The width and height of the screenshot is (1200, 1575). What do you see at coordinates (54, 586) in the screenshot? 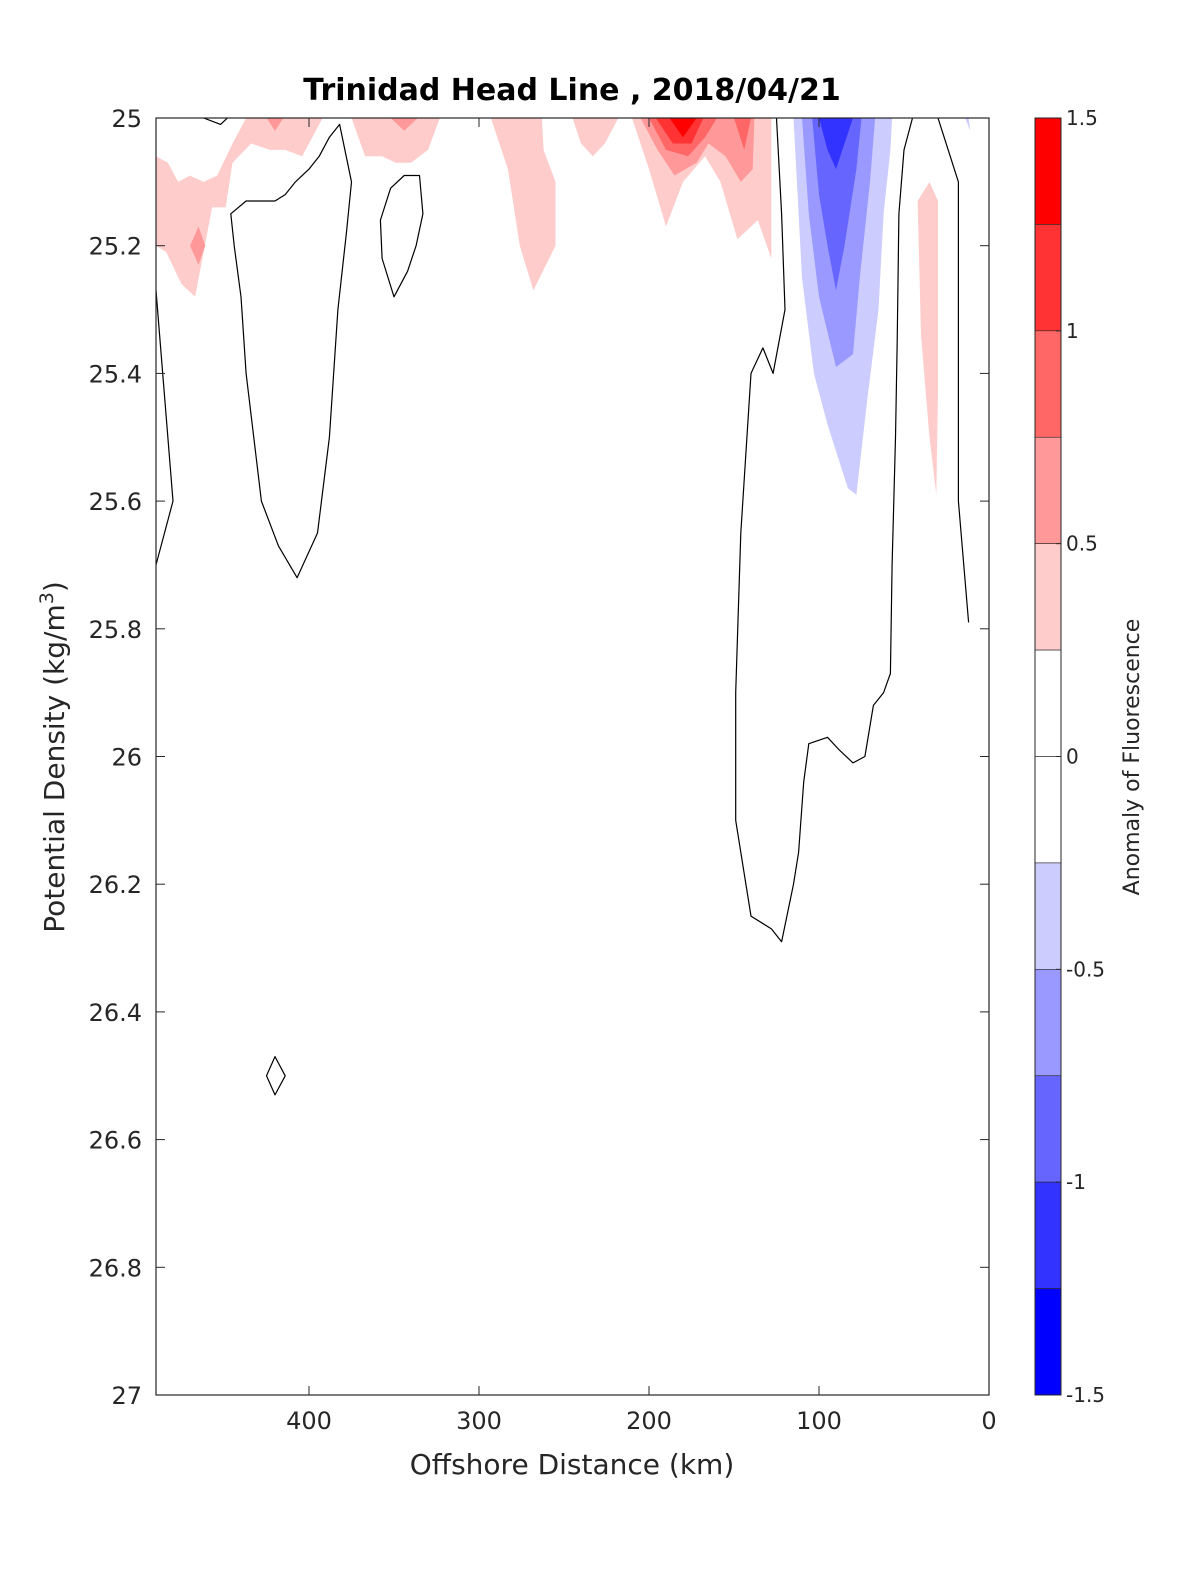
I see `y-axis-title-close: )` at bounding box center [54, 586].